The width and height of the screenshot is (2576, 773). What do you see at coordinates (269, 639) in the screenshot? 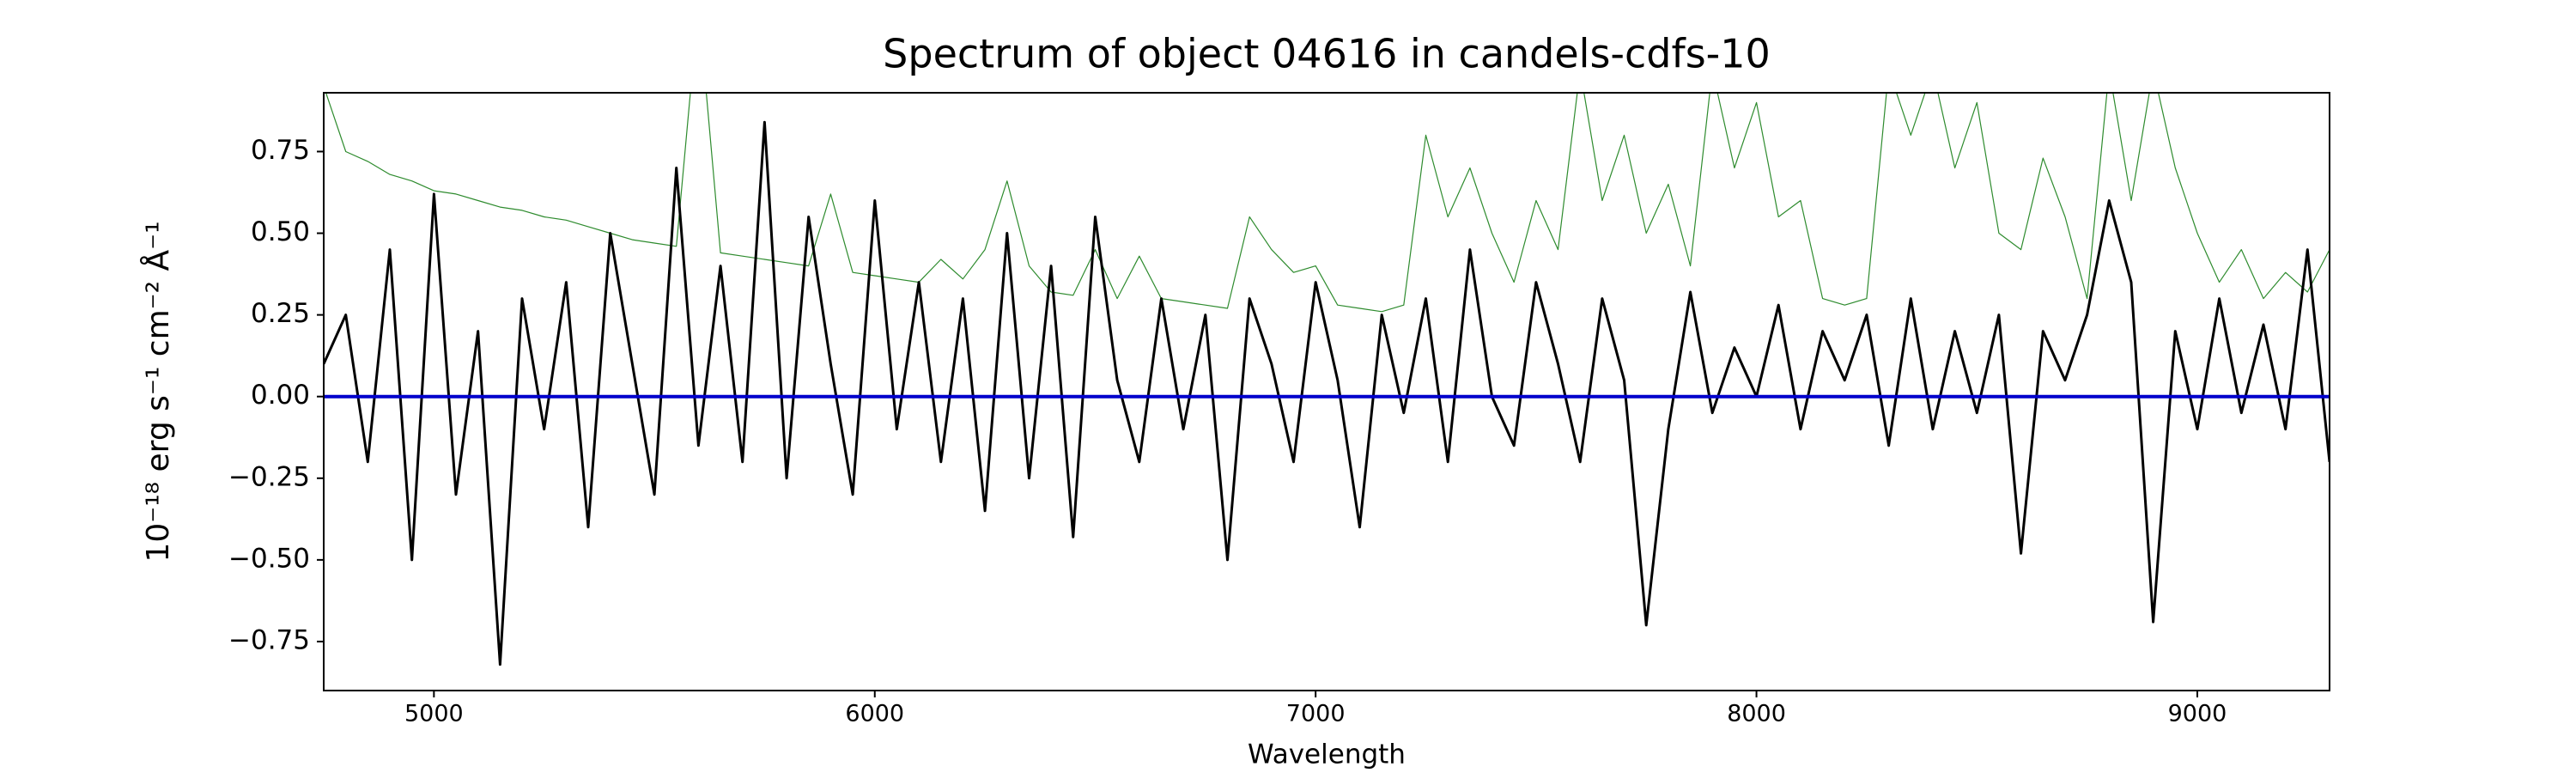
I see `y-tick-label: −0.75` at bounding box center [269, 639].